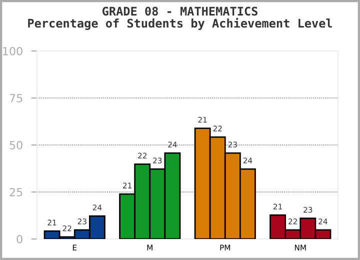  What do you see at coordinates (16, 145) in the screenshot?
I see `y-tick-label: 50` at bounding box center [16, 145].